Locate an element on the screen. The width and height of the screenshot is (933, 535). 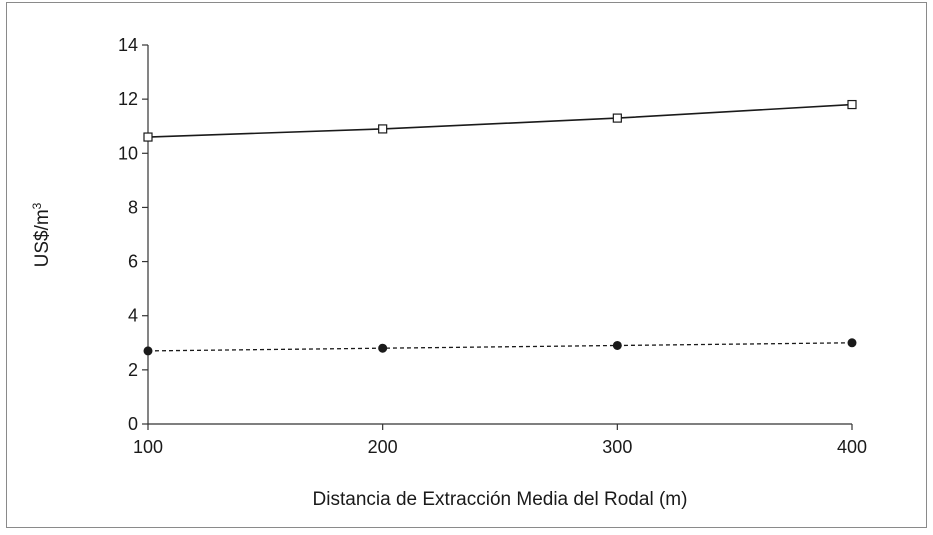
x-tick-label: 400 is located at coordinates (852, 447).